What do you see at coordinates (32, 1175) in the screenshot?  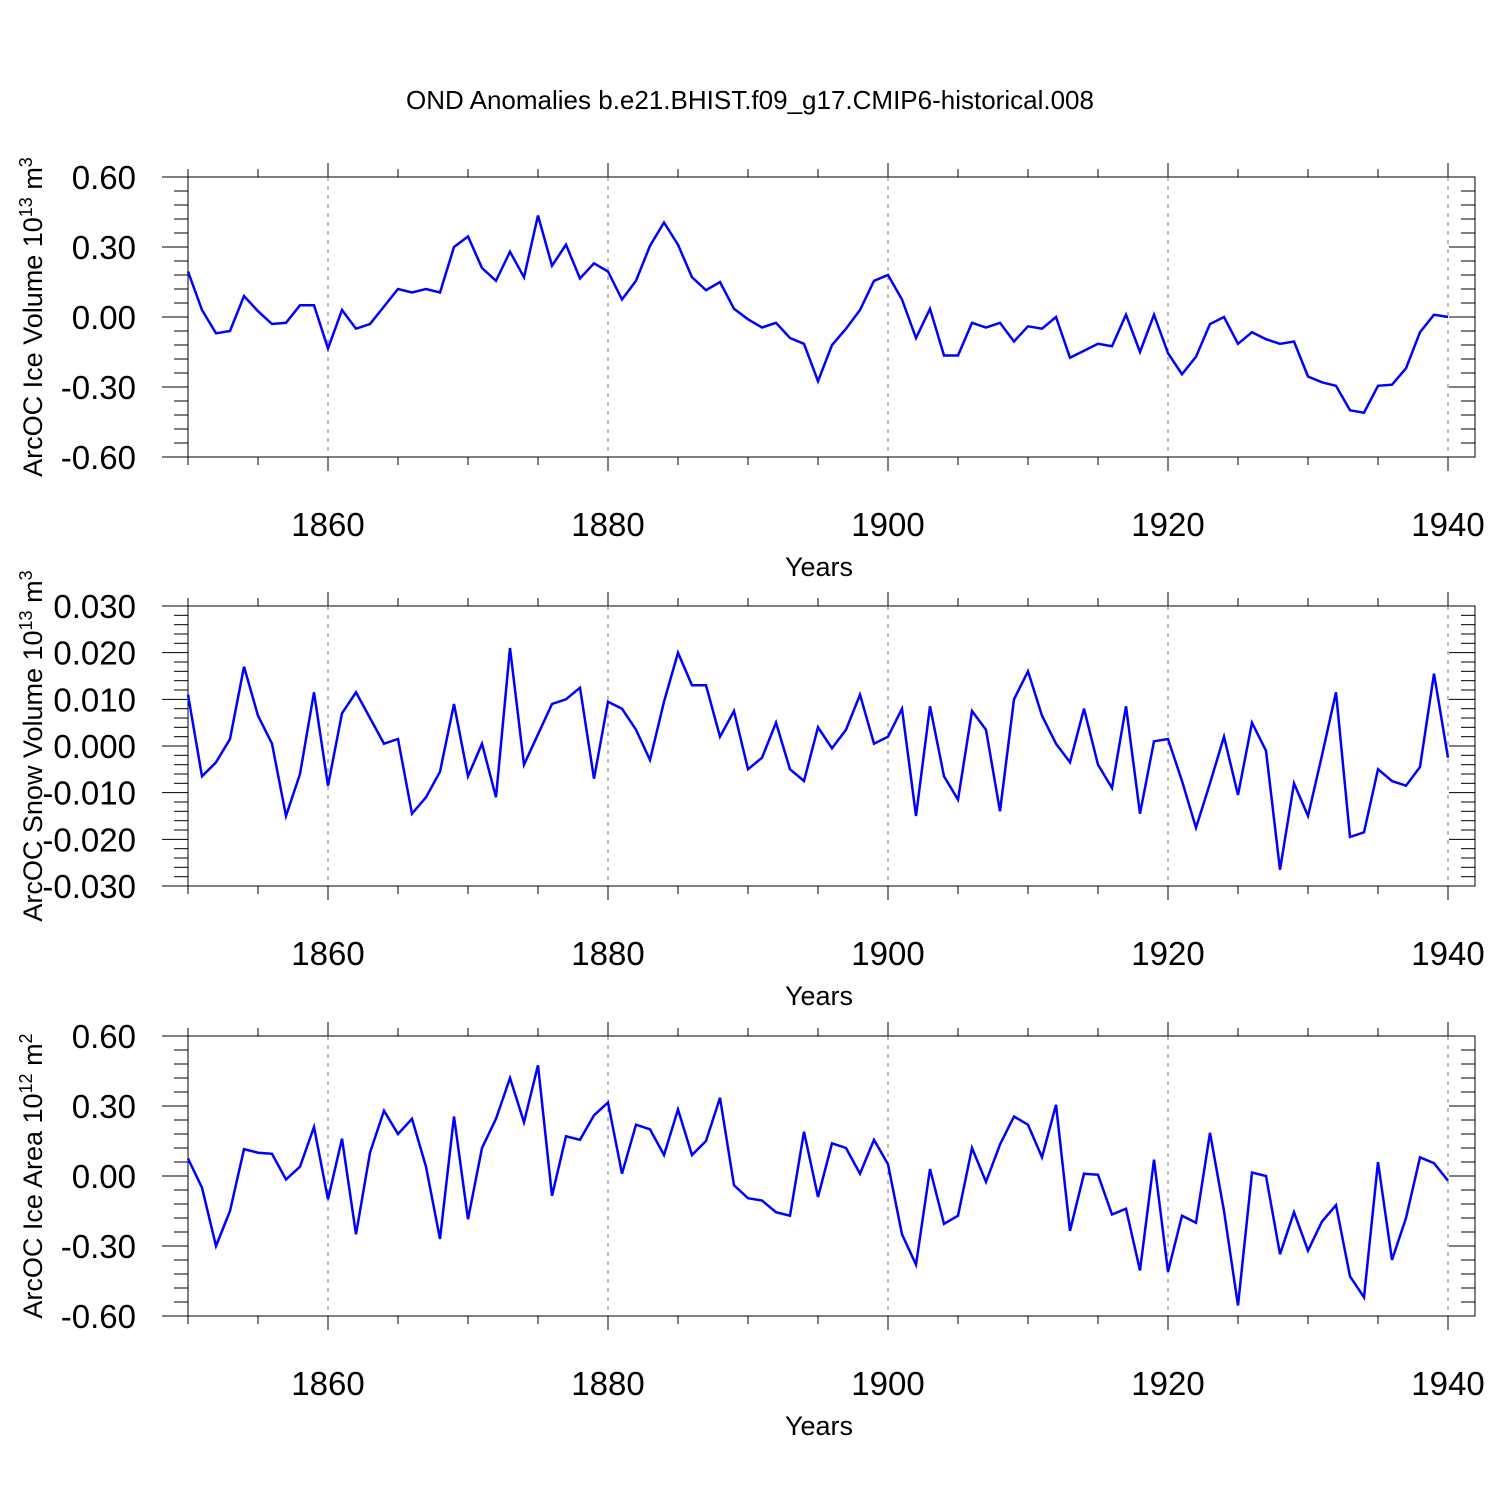 I see `y-axis-title: ArcOC Ice Area 1012 m2` at bounding box center [32, 1175].